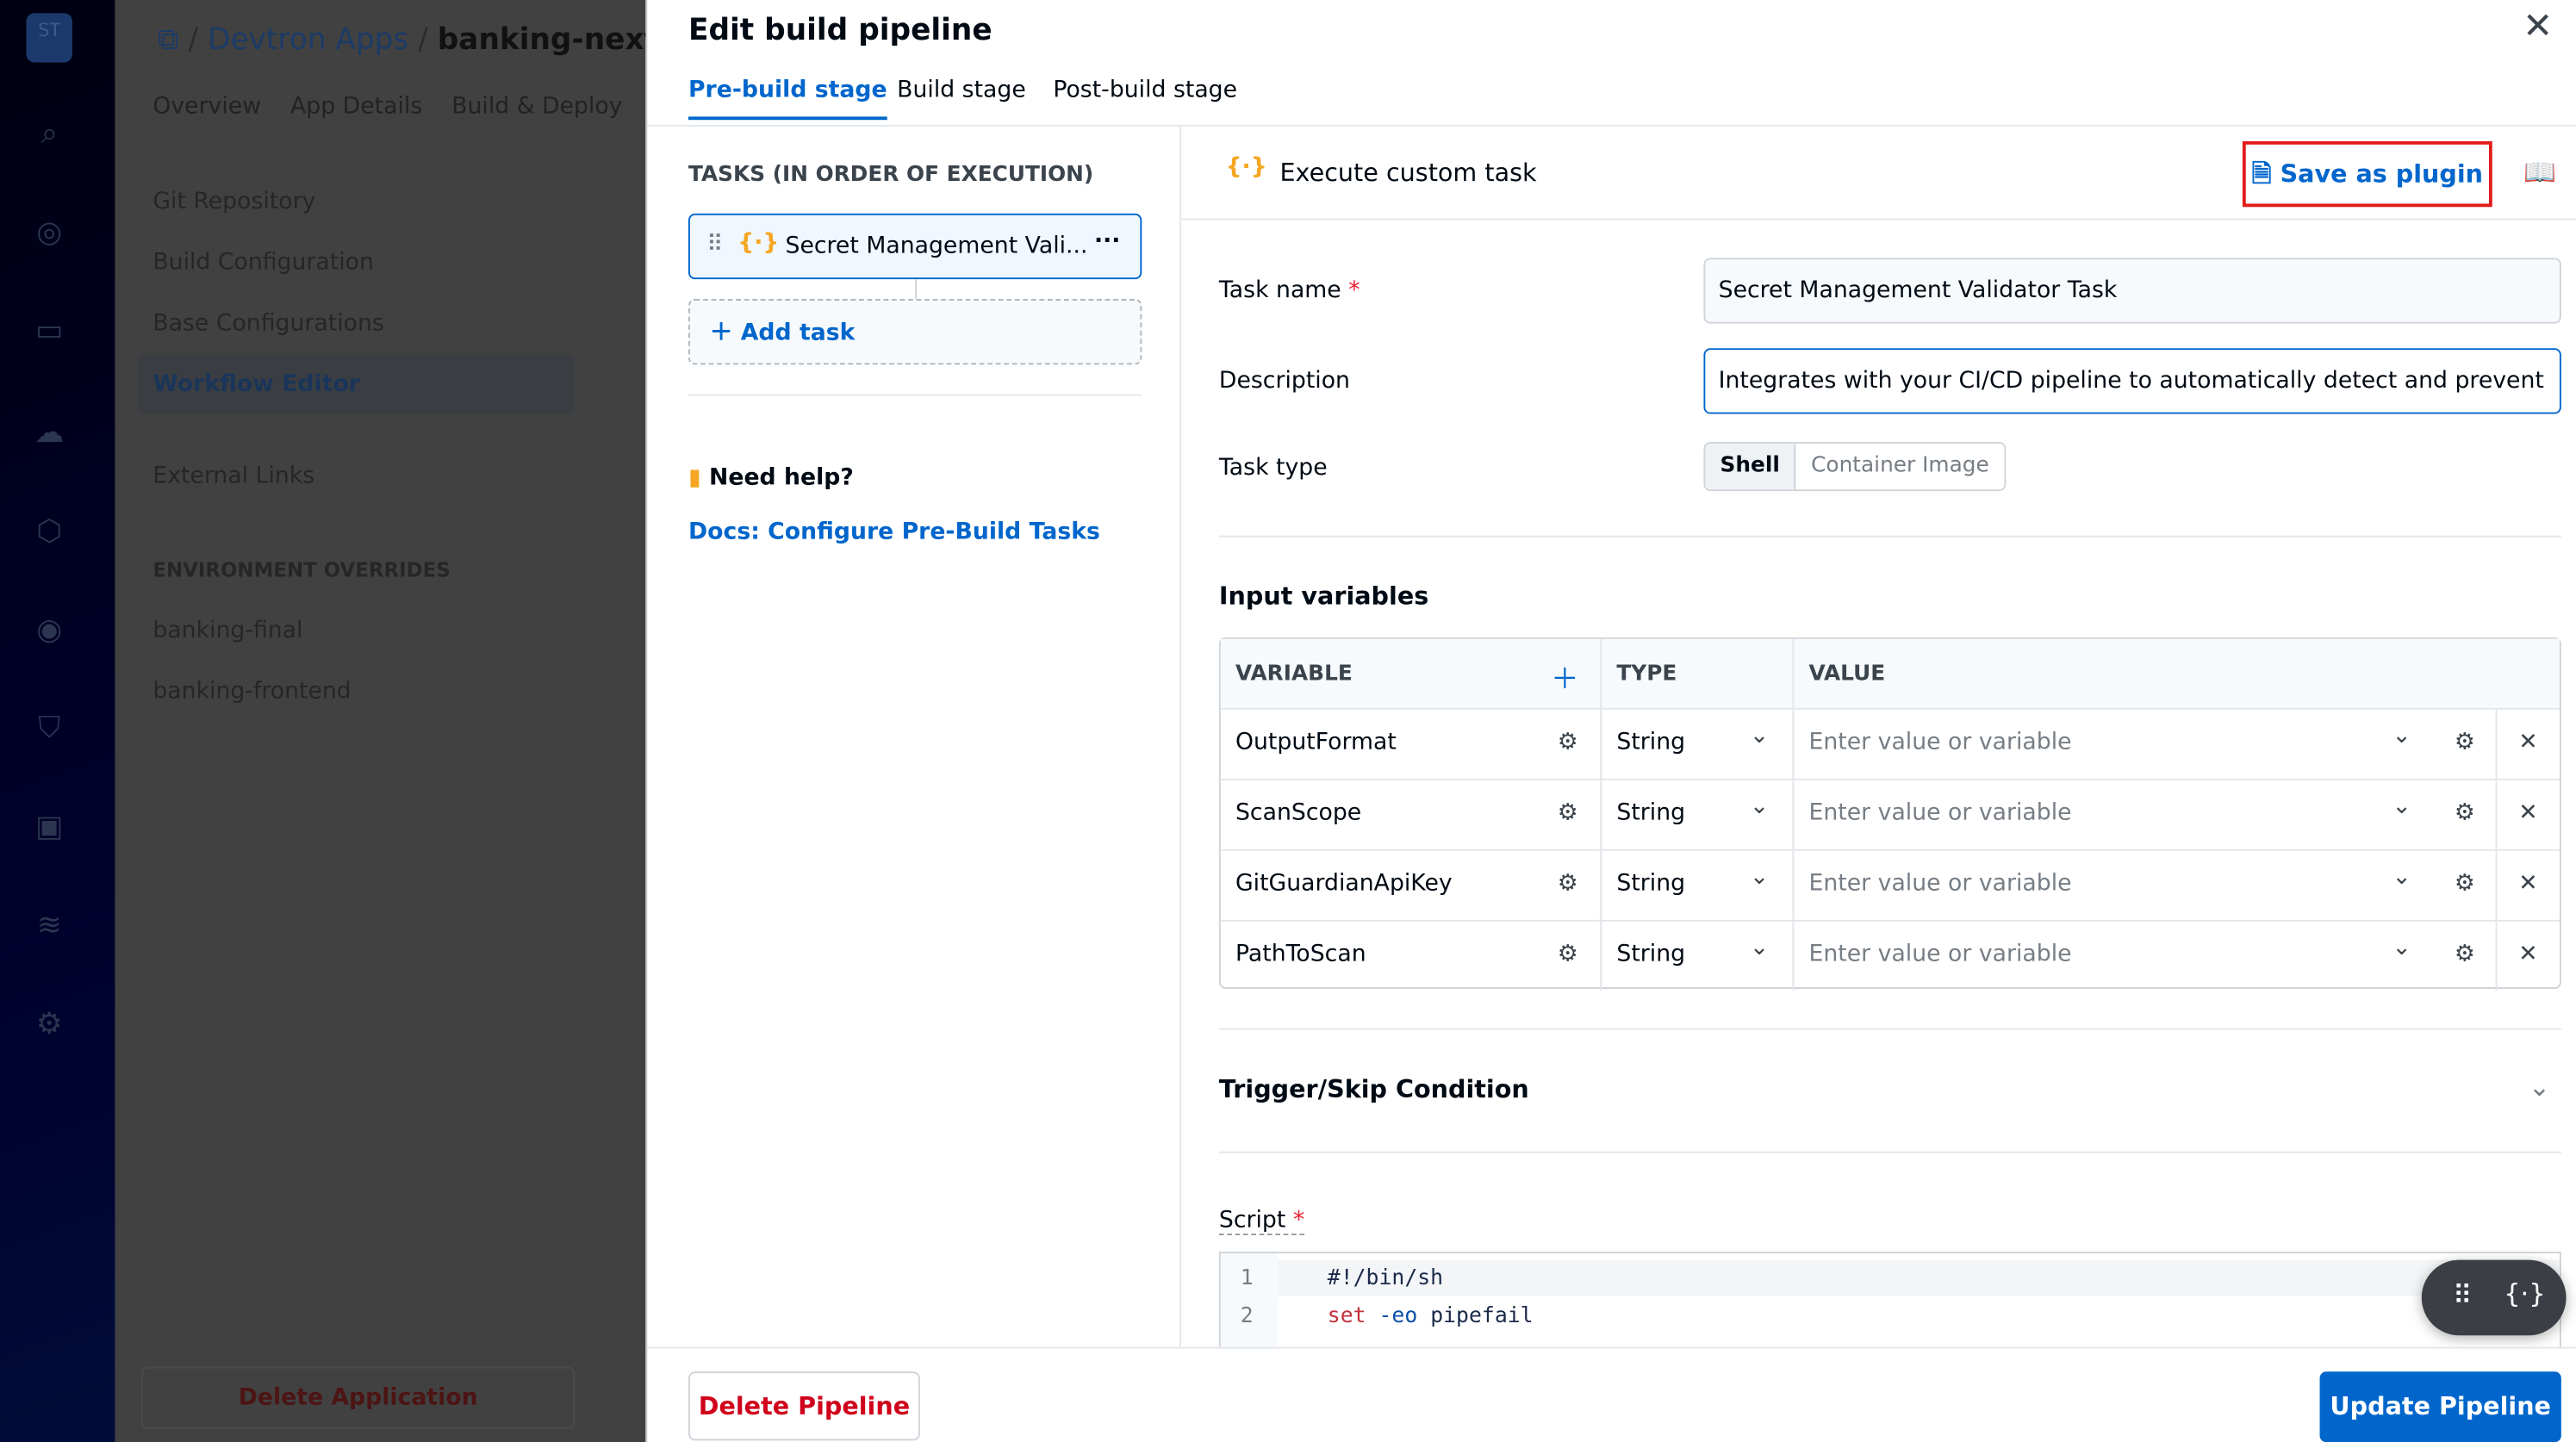 The width and height of the screenshot is (2576, 1442). What do you see at coordinates (1751, 466) in the screenshot?
I see `task-type-shell: Shell` at bounding box center [1751, 466].